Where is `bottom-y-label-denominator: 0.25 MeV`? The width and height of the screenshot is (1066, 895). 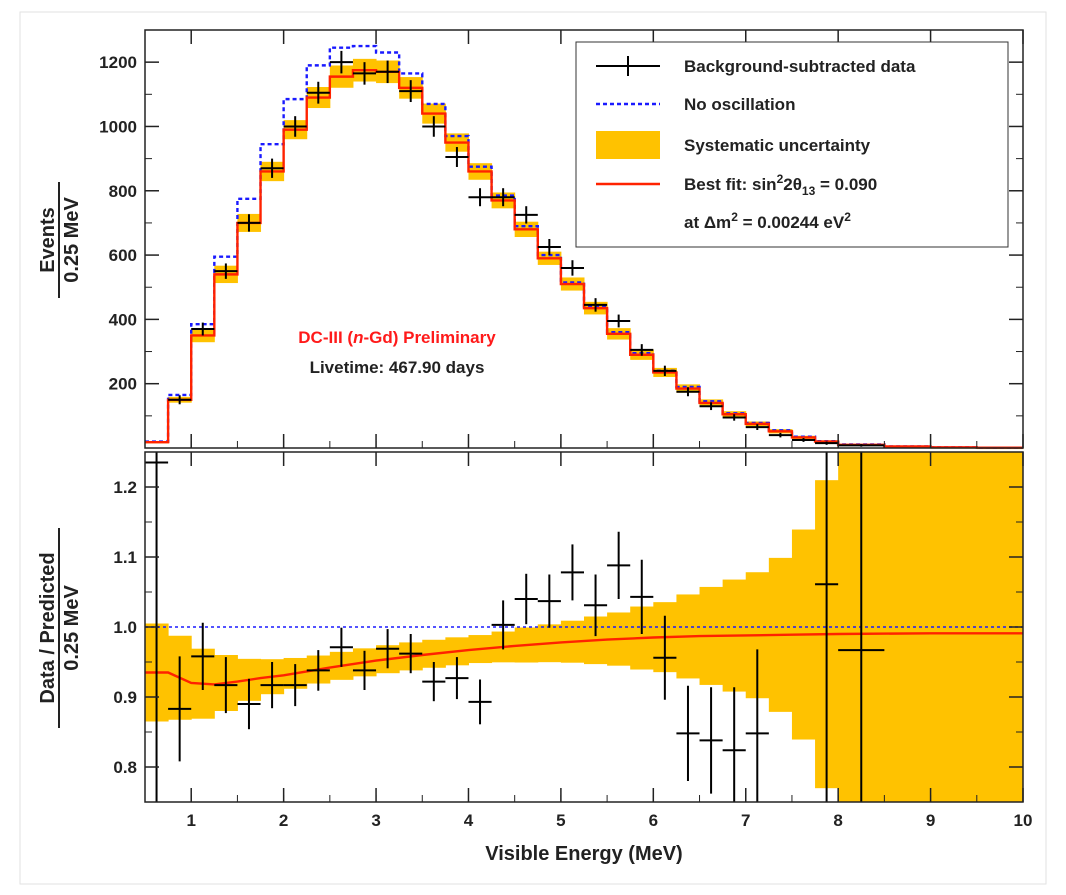
bottom-y-label-denominator: 0.25 MeV is located at coordinates (72, 628).